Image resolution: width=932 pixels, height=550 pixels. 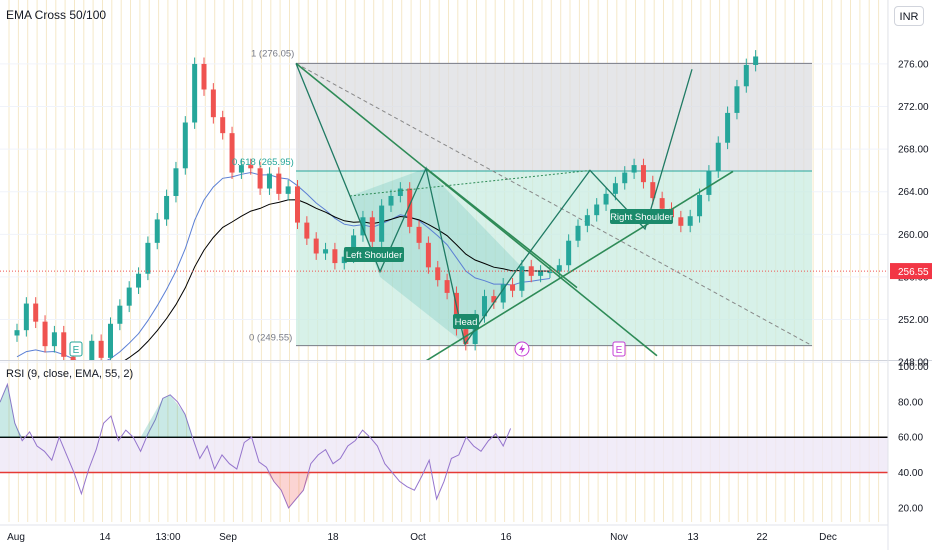 I want to click on price-tick-label: 252.00, so click(x=913, y=320).